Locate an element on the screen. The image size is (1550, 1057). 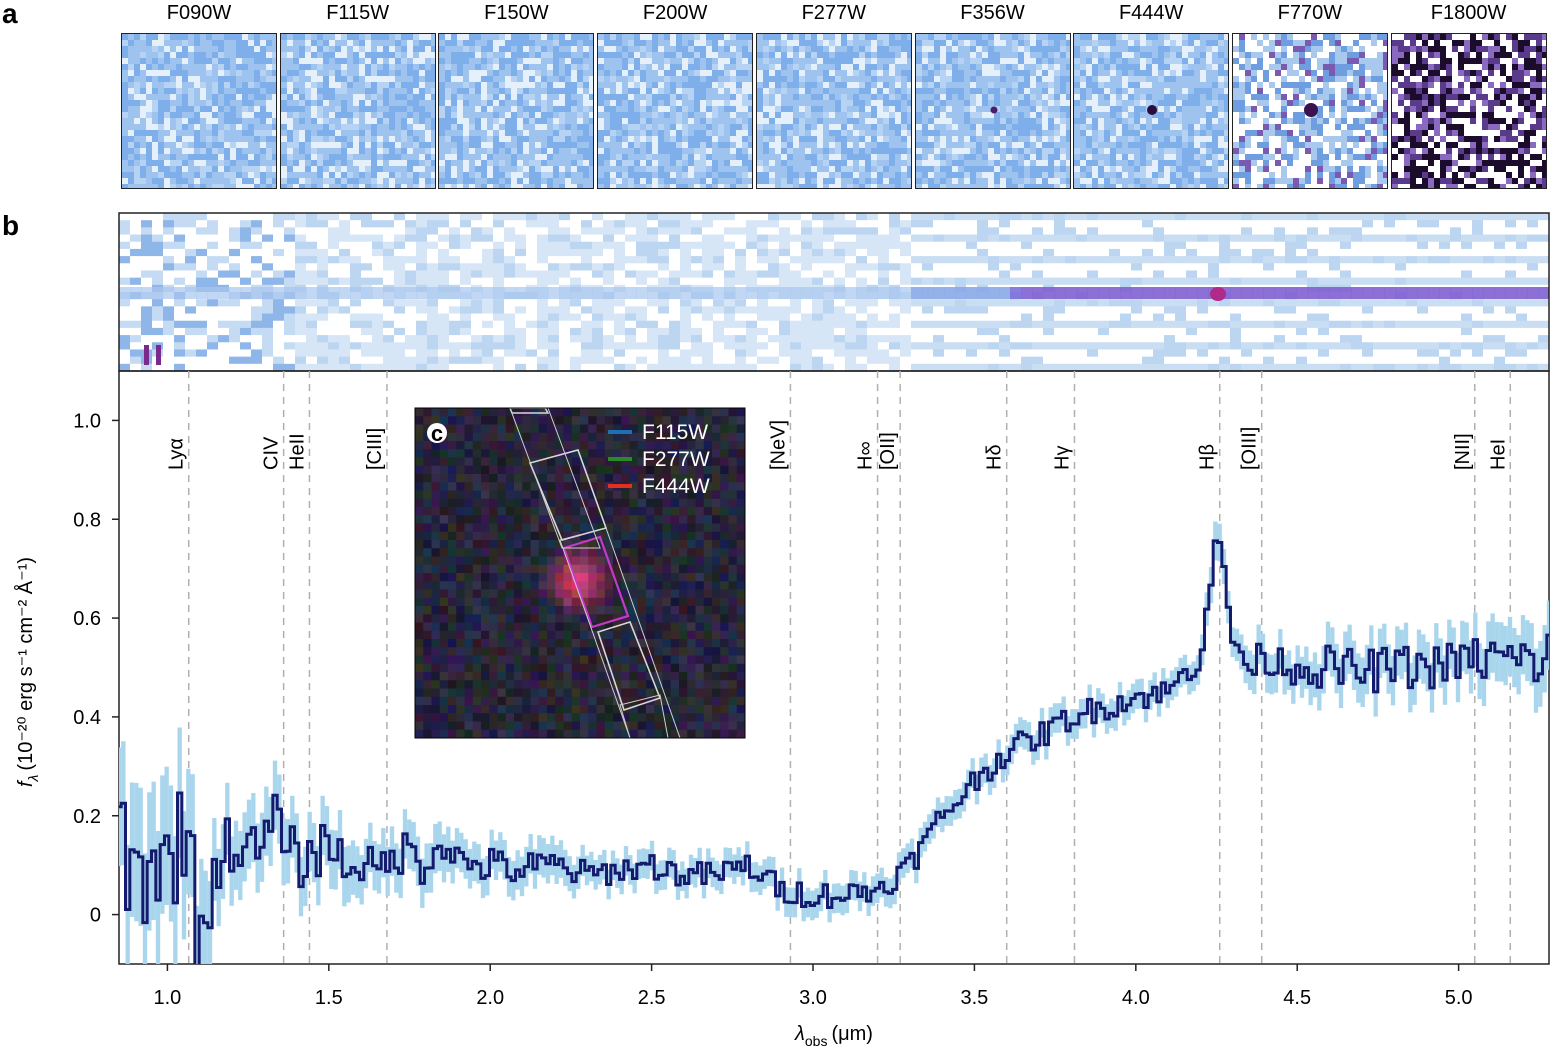
y-tick-label: 0.6 is located at coordinates (87, 619).